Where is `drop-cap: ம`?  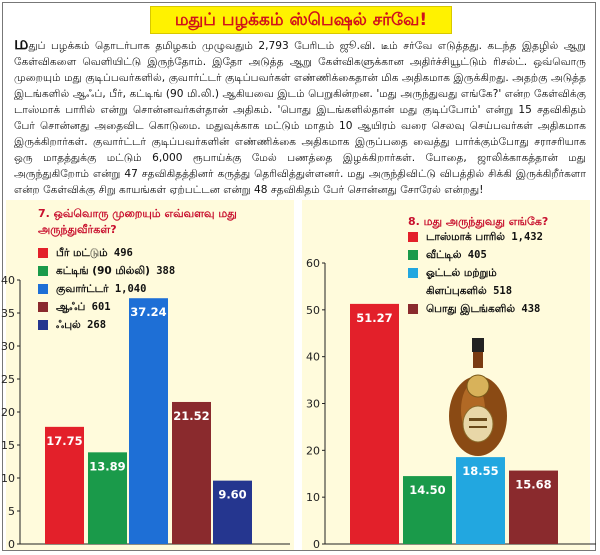
drop-cap: ம is located at coordinates (21, 43).